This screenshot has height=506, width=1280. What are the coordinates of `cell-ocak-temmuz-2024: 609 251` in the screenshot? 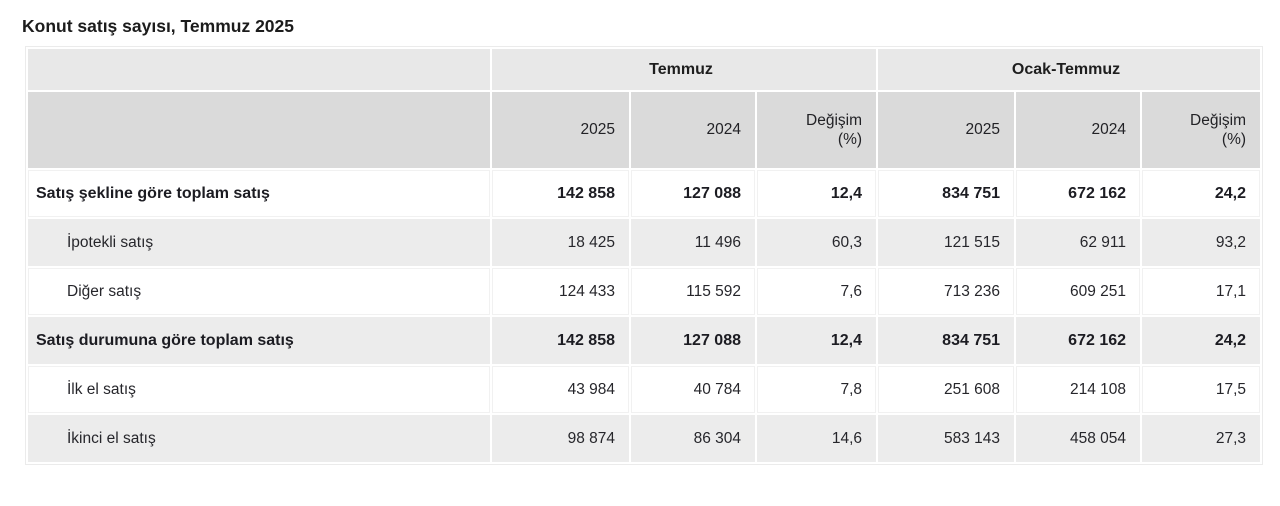 It's located at (1078, 291).